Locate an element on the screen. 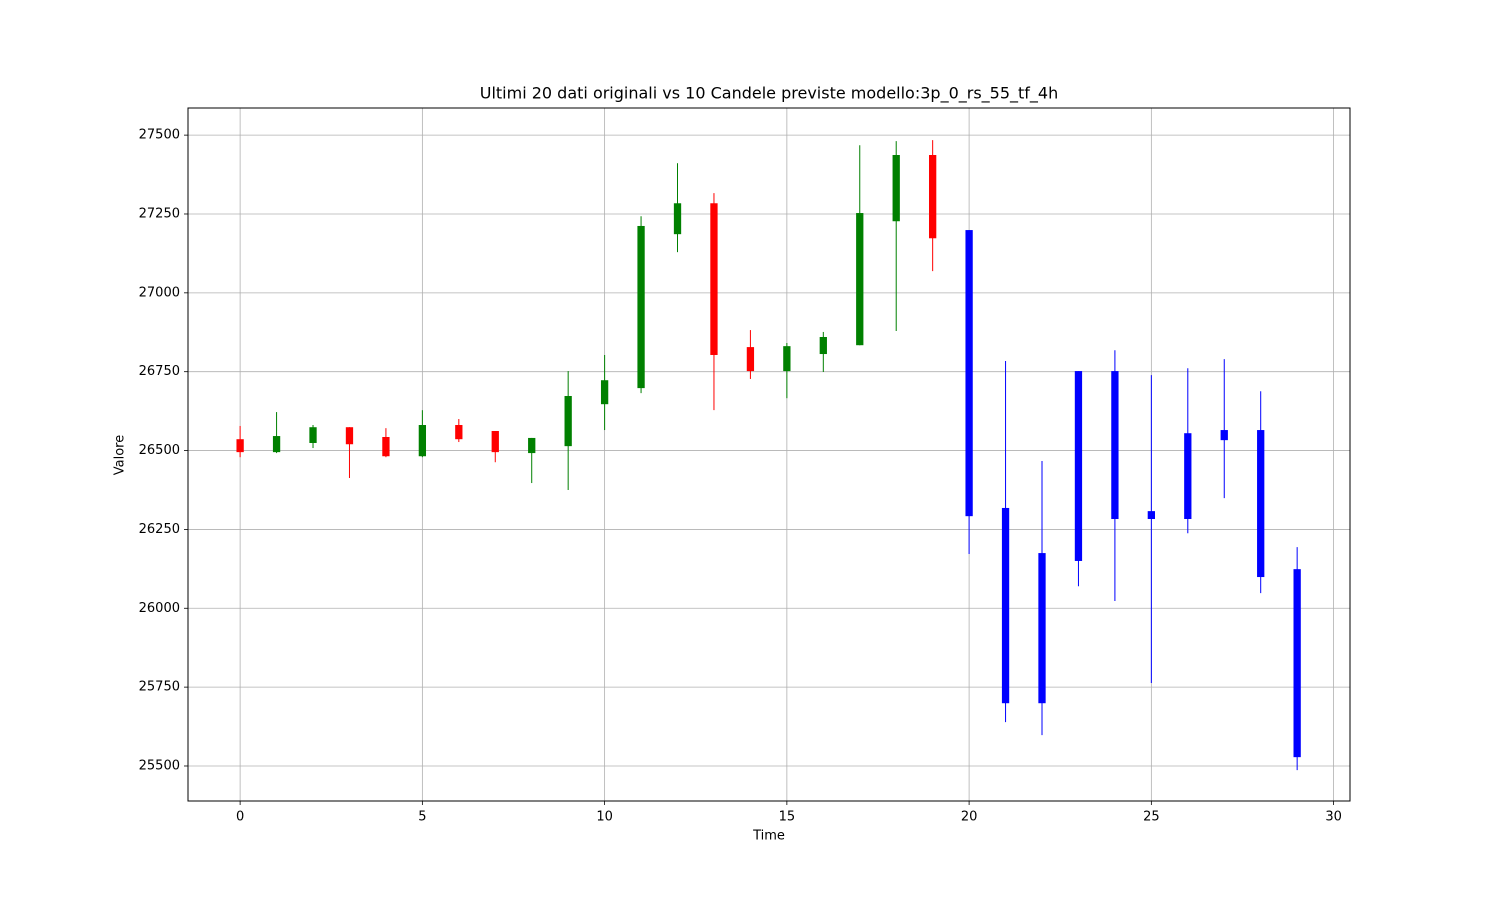  y-tick-label: 26750 is located at coordinates (159, 371).